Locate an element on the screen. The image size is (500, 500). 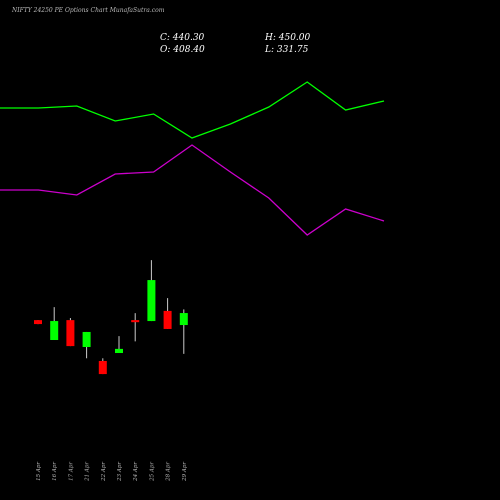
x-tick-label: 16 Apr is located at coordinates (55, 471).